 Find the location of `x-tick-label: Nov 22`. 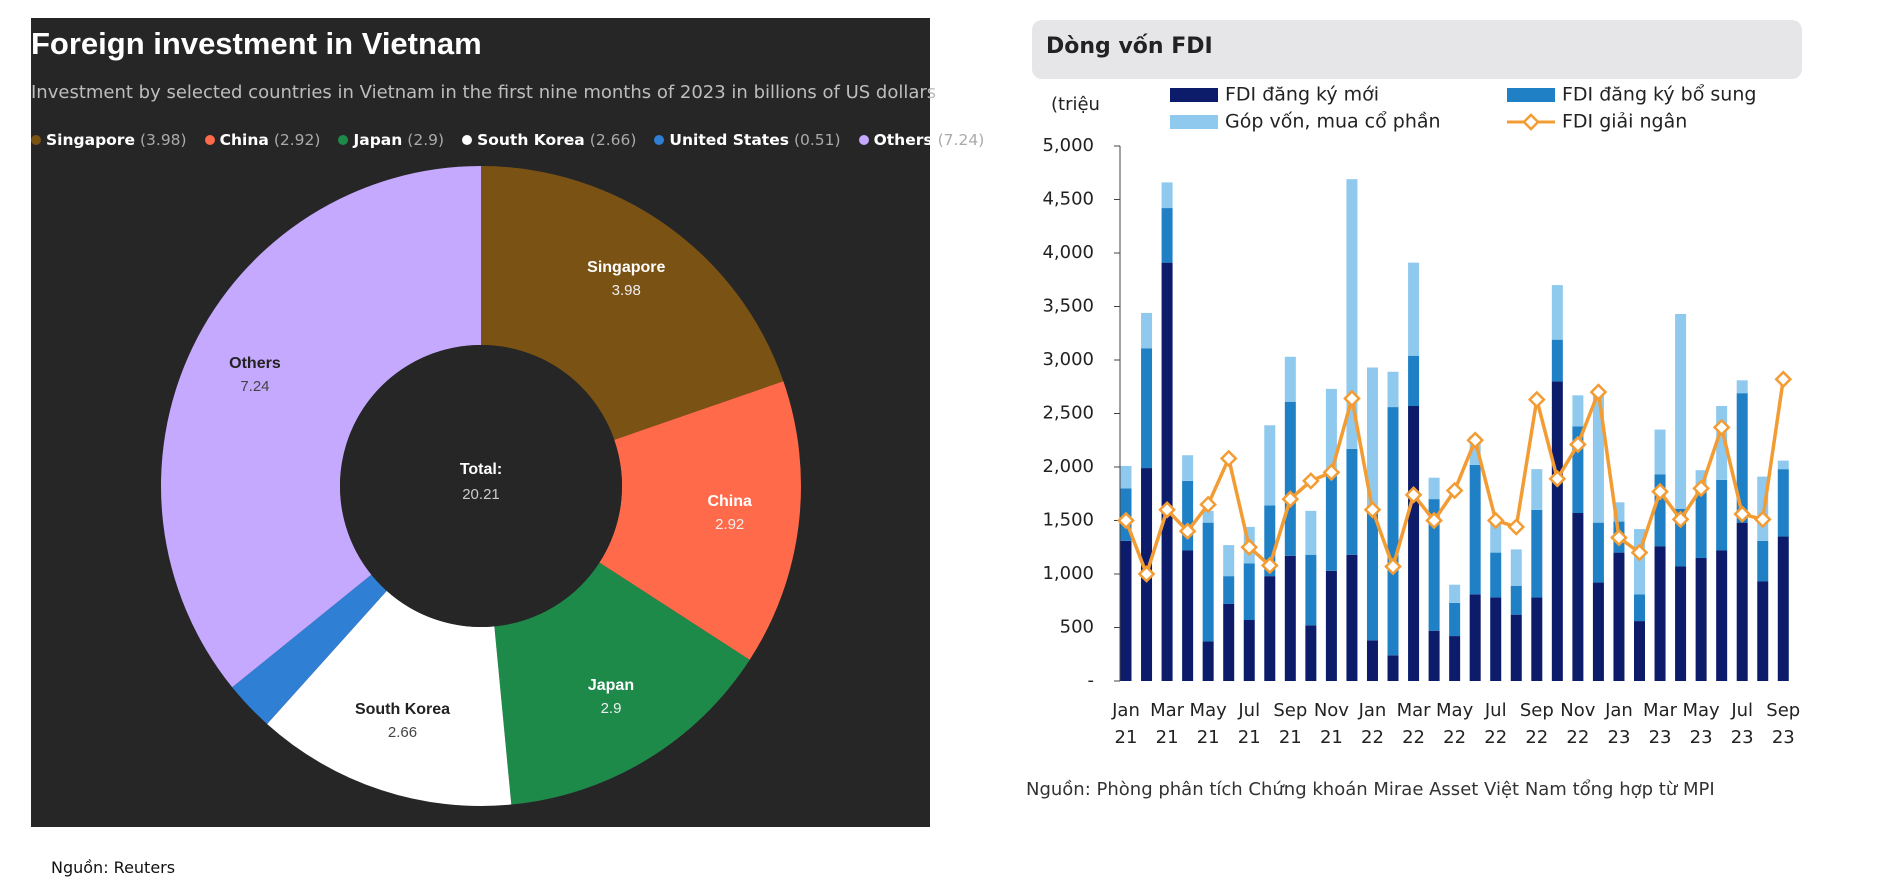

x-tick-label: Nov 22 is located at coordinates (1578, 724).